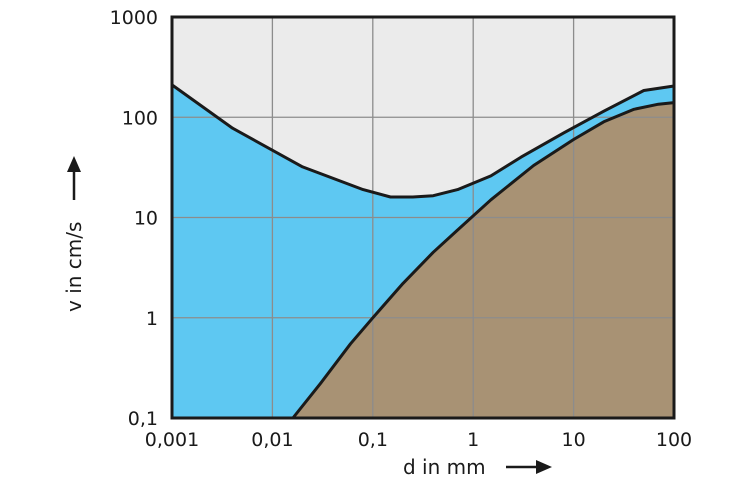  What do you see at coordinates (674, 440) in the screenshot?
I see `x-tick-label: 100` at bounding box center [674, 440].